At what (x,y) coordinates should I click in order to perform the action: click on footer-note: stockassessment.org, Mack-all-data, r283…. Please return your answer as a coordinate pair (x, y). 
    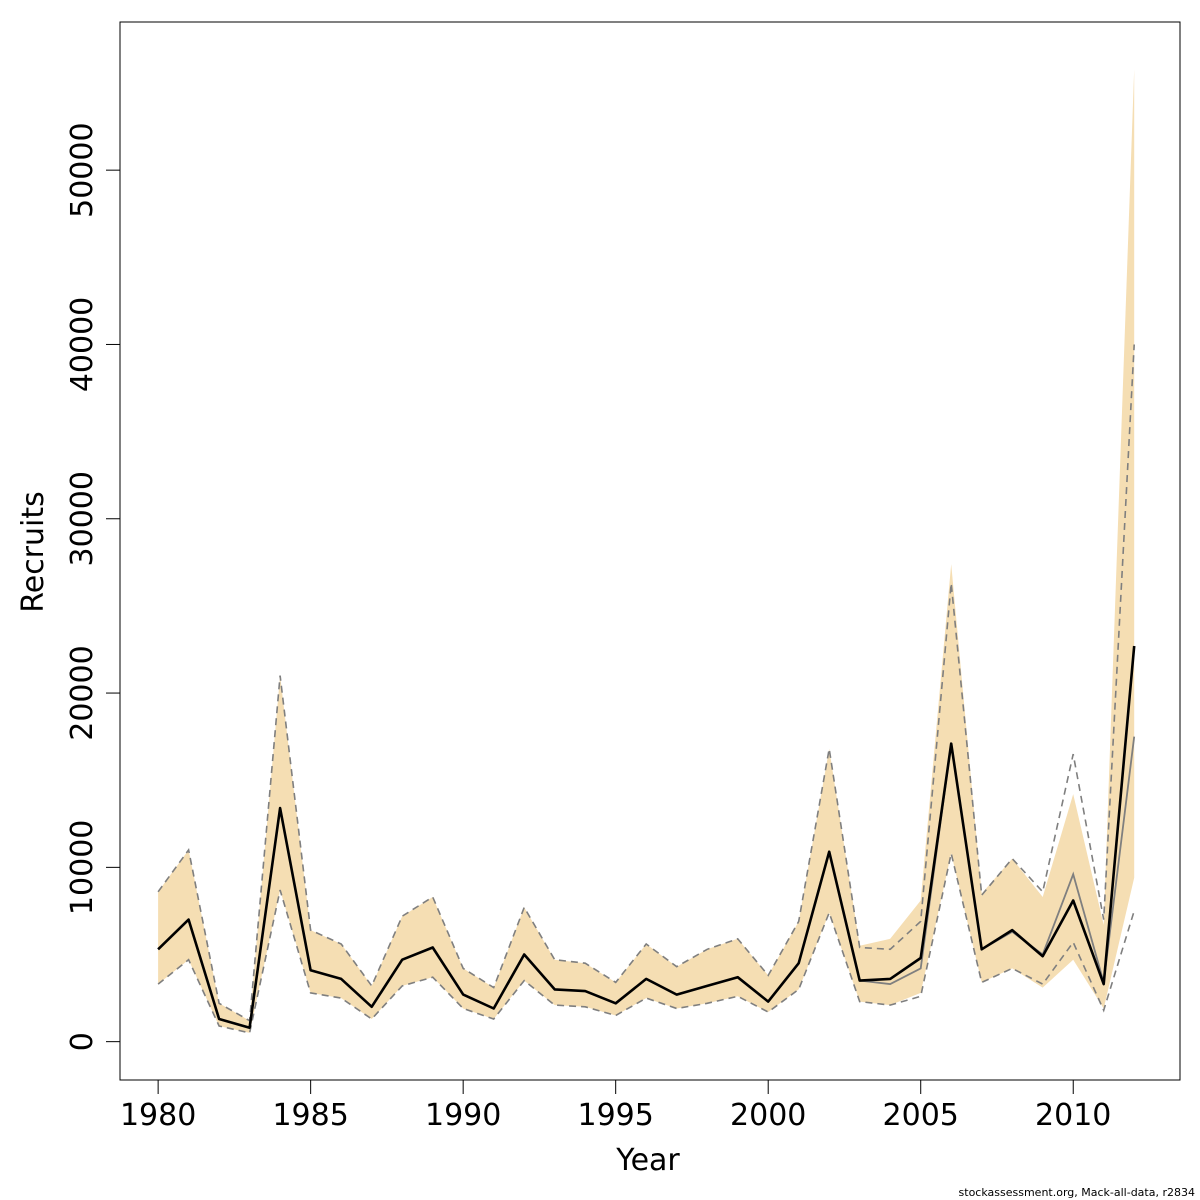
    Looking at the image, I should click on (1077, 1192).